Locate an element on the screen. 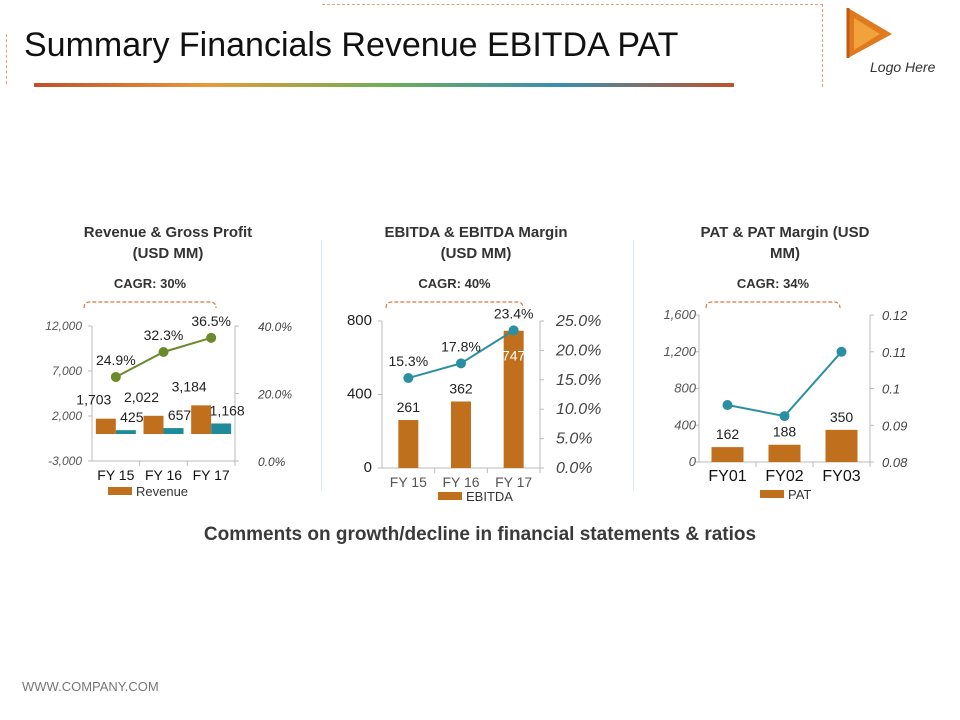 The image size is (960, 720). y2-tick-label: 0.1 is located at coordinates (891, 389).